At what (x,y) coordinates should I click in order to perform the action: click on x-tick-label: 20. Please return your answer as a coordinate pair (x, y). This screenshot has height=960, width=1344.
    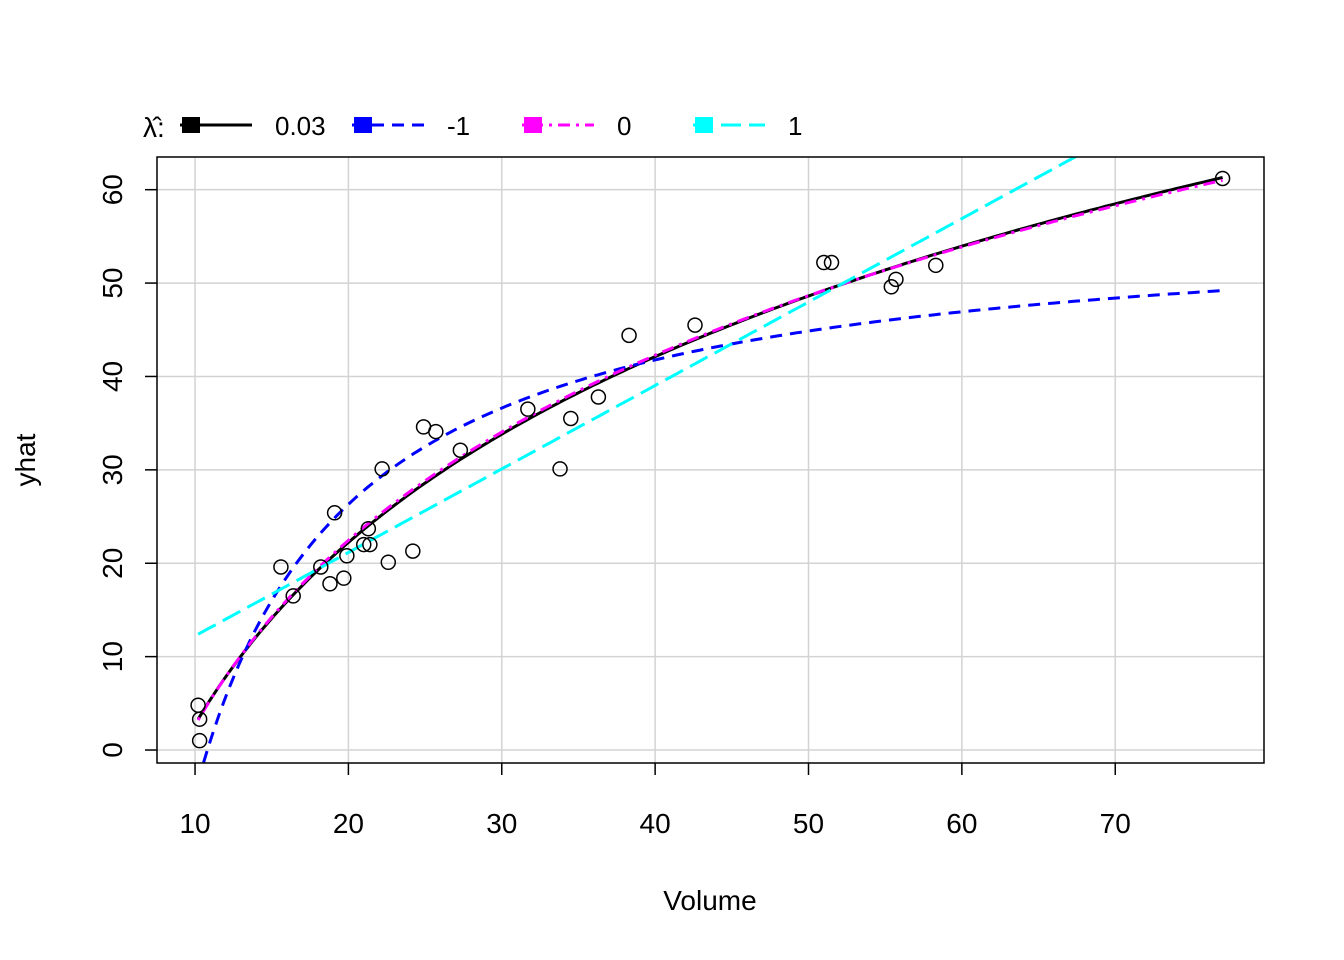
    Looking at the image, I should click on (348, 823).